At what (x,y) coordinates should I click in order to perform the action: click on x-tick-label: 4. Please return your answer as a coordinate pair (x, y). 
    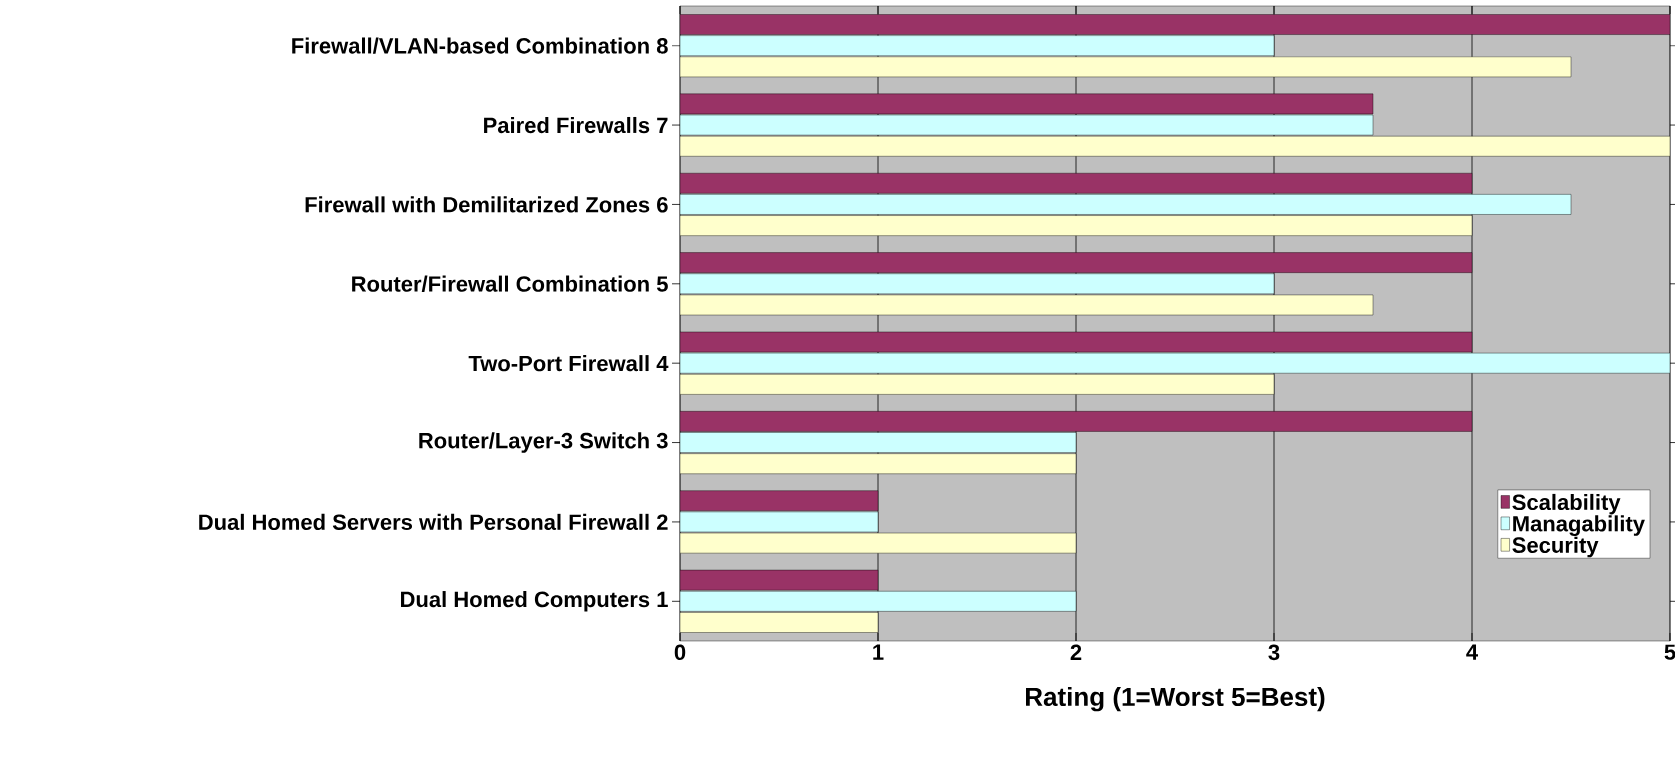
    Looking at the image, I should click on (1472, 652).